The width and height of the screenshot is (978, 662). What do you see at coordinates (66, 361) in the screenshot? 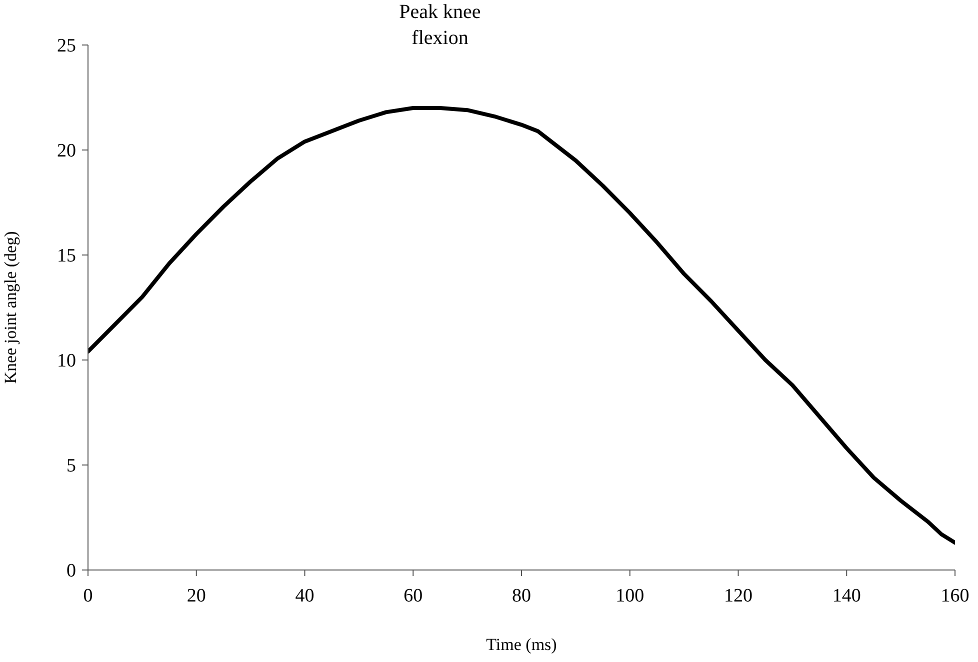
I see `y-tick-label: 10` at bounding box center [66, 361].